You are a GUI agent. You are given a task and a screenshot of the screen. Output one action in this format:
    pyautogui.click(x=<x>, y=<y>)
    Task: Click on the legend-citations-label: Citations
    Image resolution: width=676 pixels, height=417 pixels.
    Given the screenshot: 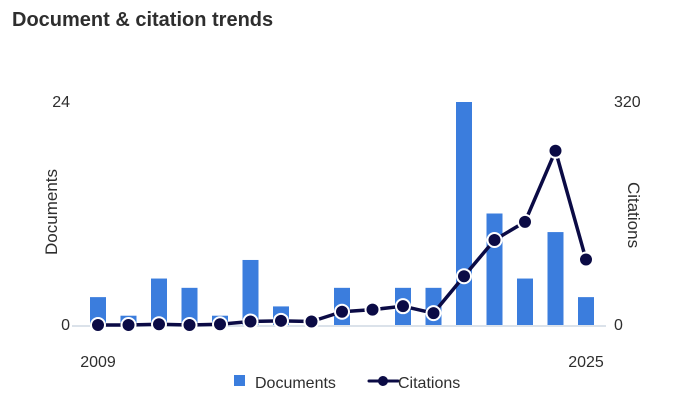 What is the action you would take?
    pyautogui.click(x=429, y=383)
    